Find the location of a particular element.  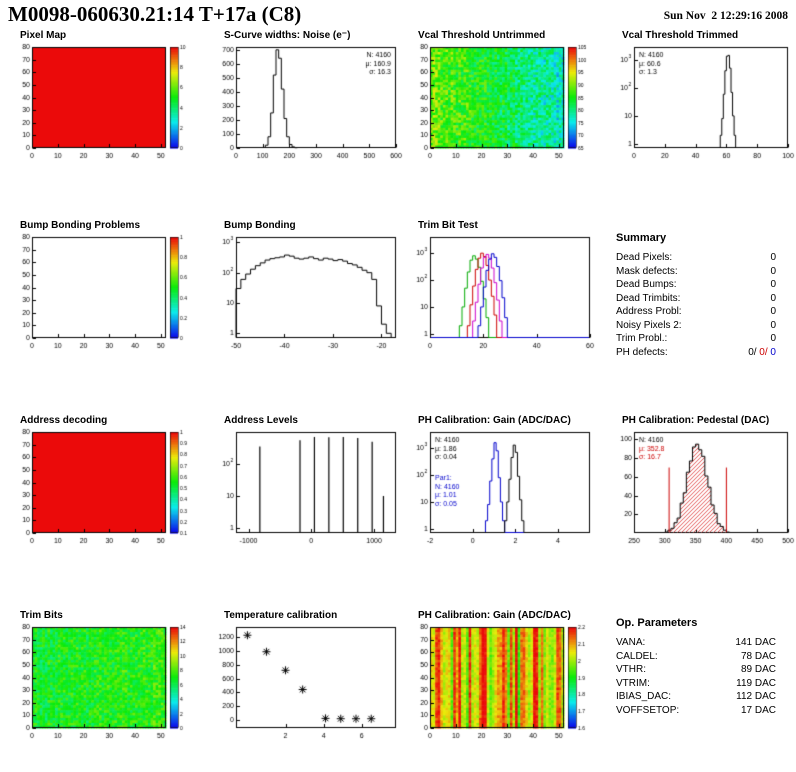

panel-bump-bonding: Bump Bonding is located at coordinates (308, 285).